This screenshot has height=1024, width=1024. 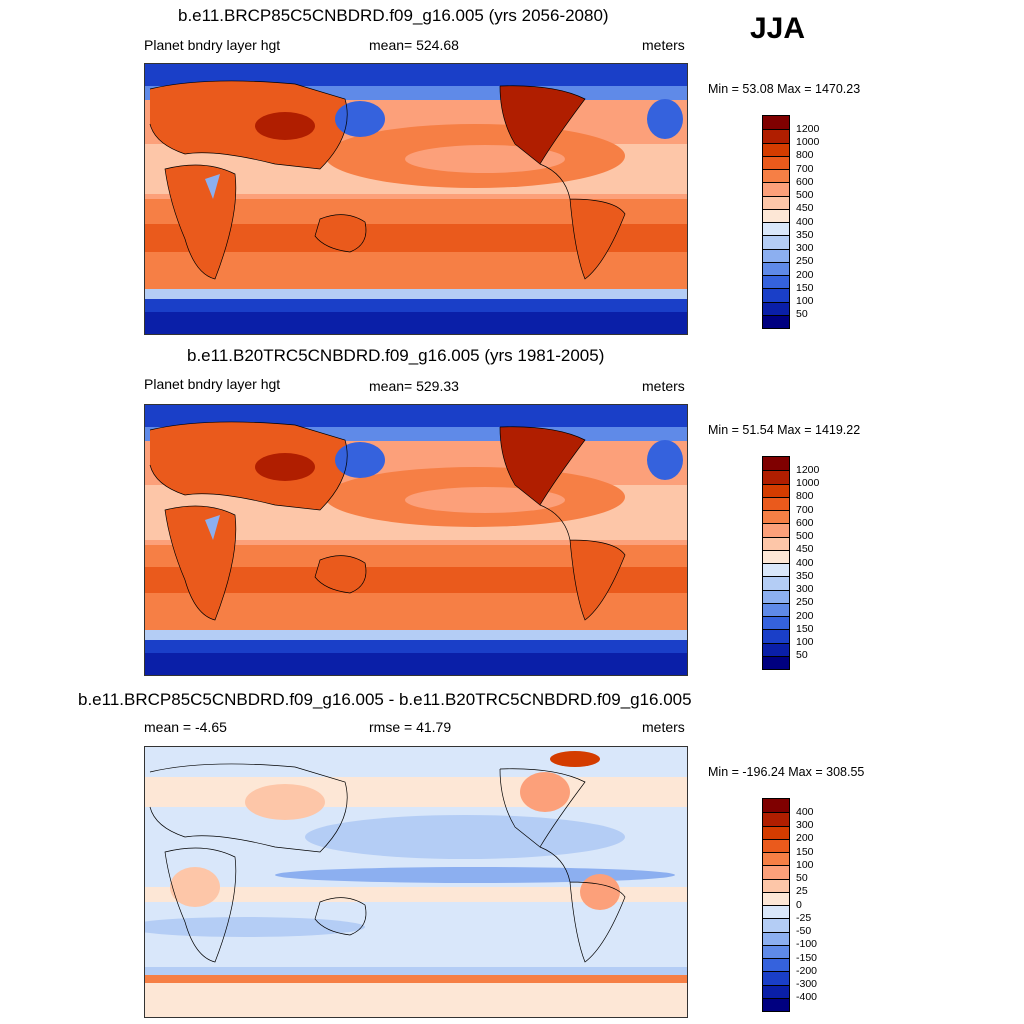 What do you see at coordinates (802, 891) in the screenshot?
I see `colorbar-tick: 25` at bounding box center [802, 891].